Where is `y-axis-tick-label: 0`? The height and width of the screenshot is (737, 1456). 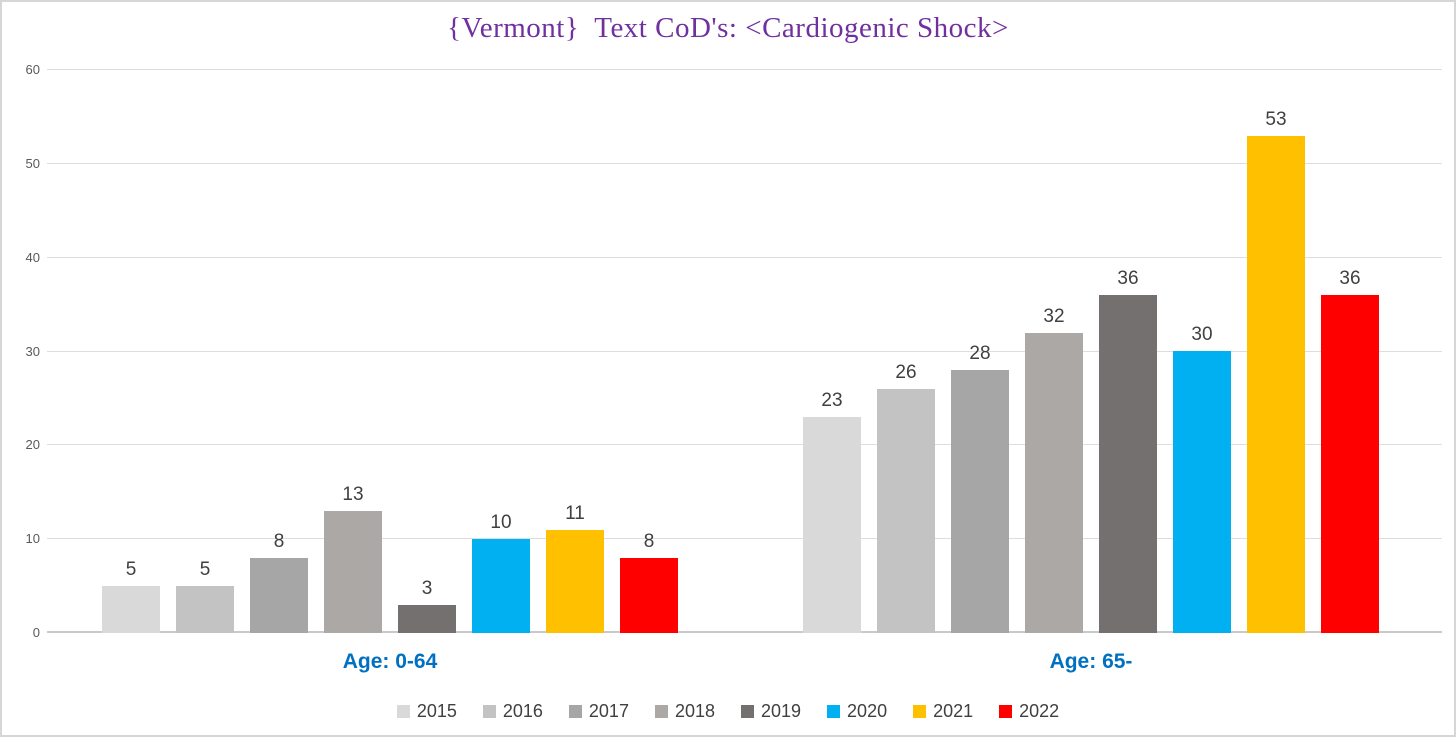 y-axis-tick-label: 0 is located at coordinates (36, 632).